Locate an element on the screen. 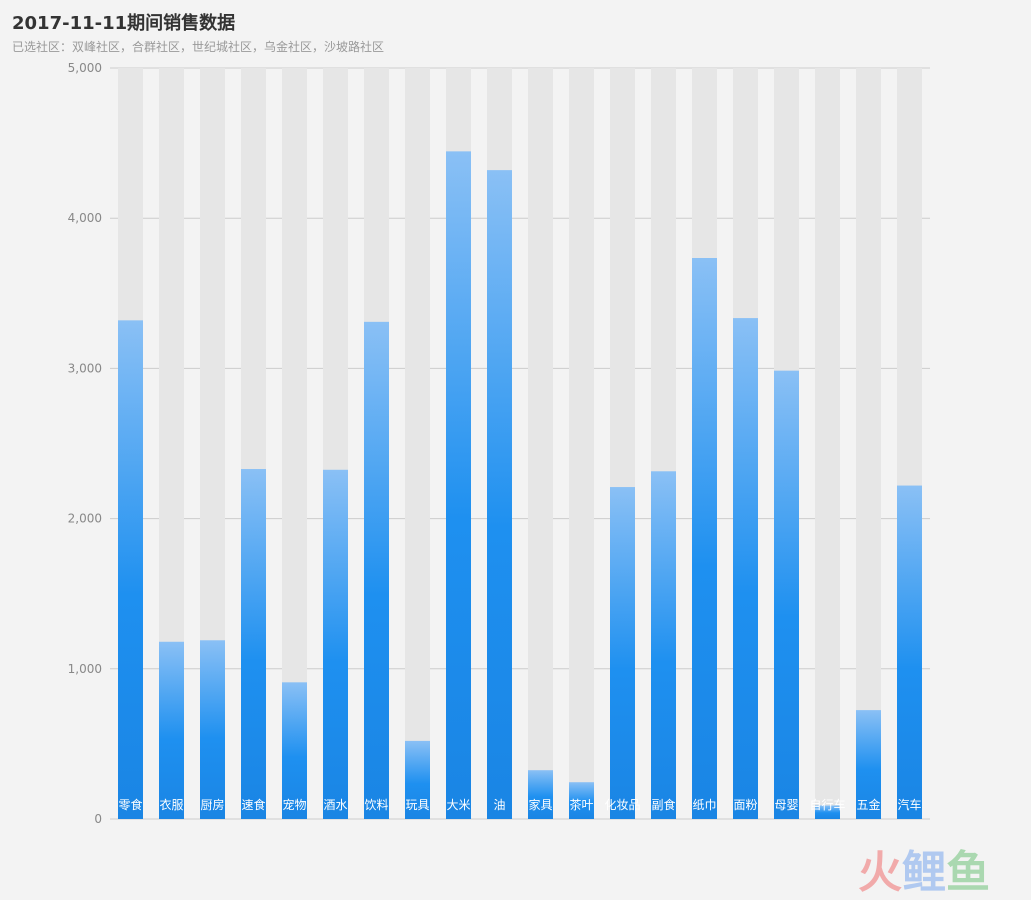 Image resolution: width=1031 pixels, height=900 pixels. category-label: 饮料 is located at coordinates (376, 805).